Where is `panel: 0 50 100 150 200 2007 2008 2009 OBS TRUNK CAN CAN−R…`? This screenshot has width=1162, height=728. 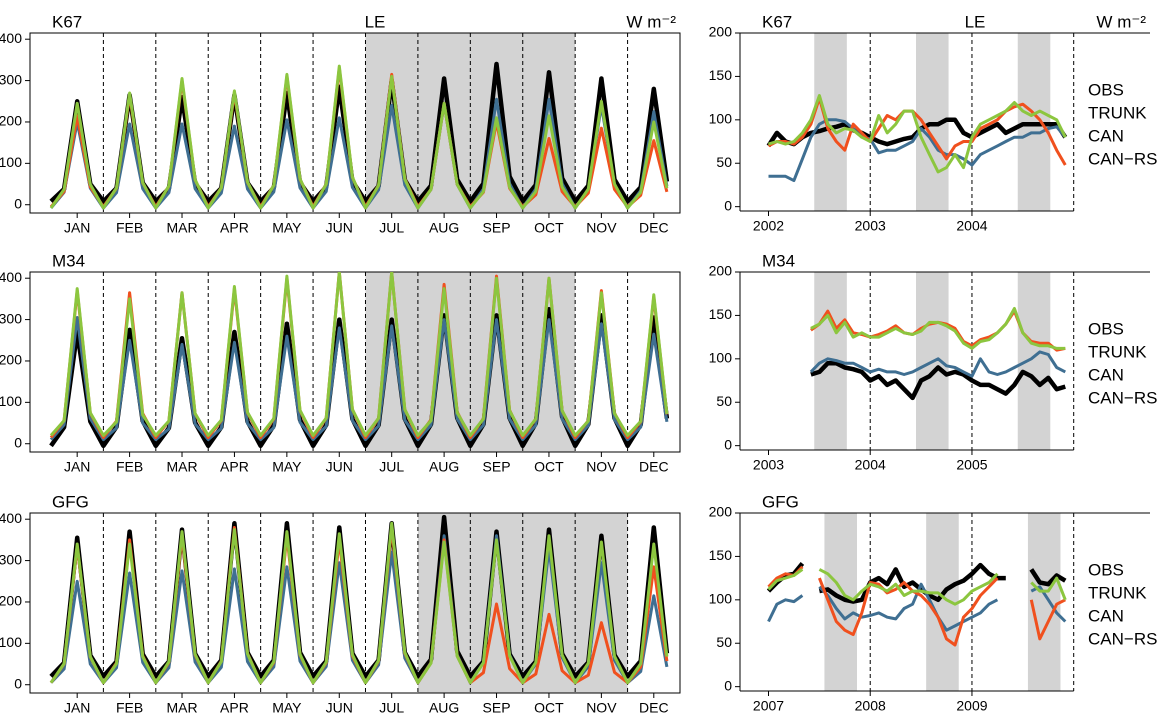 panel: 0 50 100 150 200 2007 2008 2009 OBS TRUNK CAN CAN−R… is located at coordinates (933, 602).